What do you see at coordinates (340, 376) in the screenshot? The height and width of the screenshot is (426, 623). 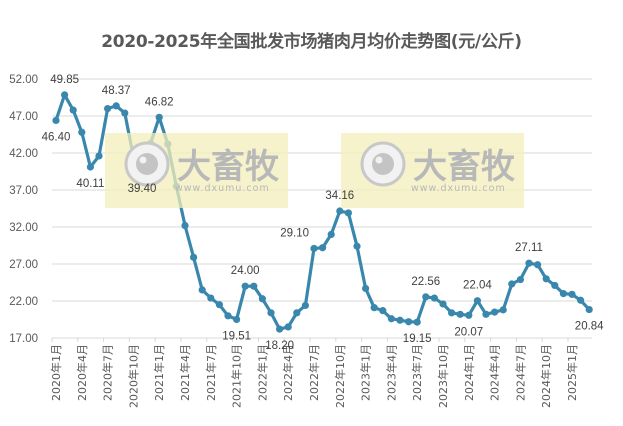 I see `x-tick-label: 2022年10月` at bounding box center [340, 376].